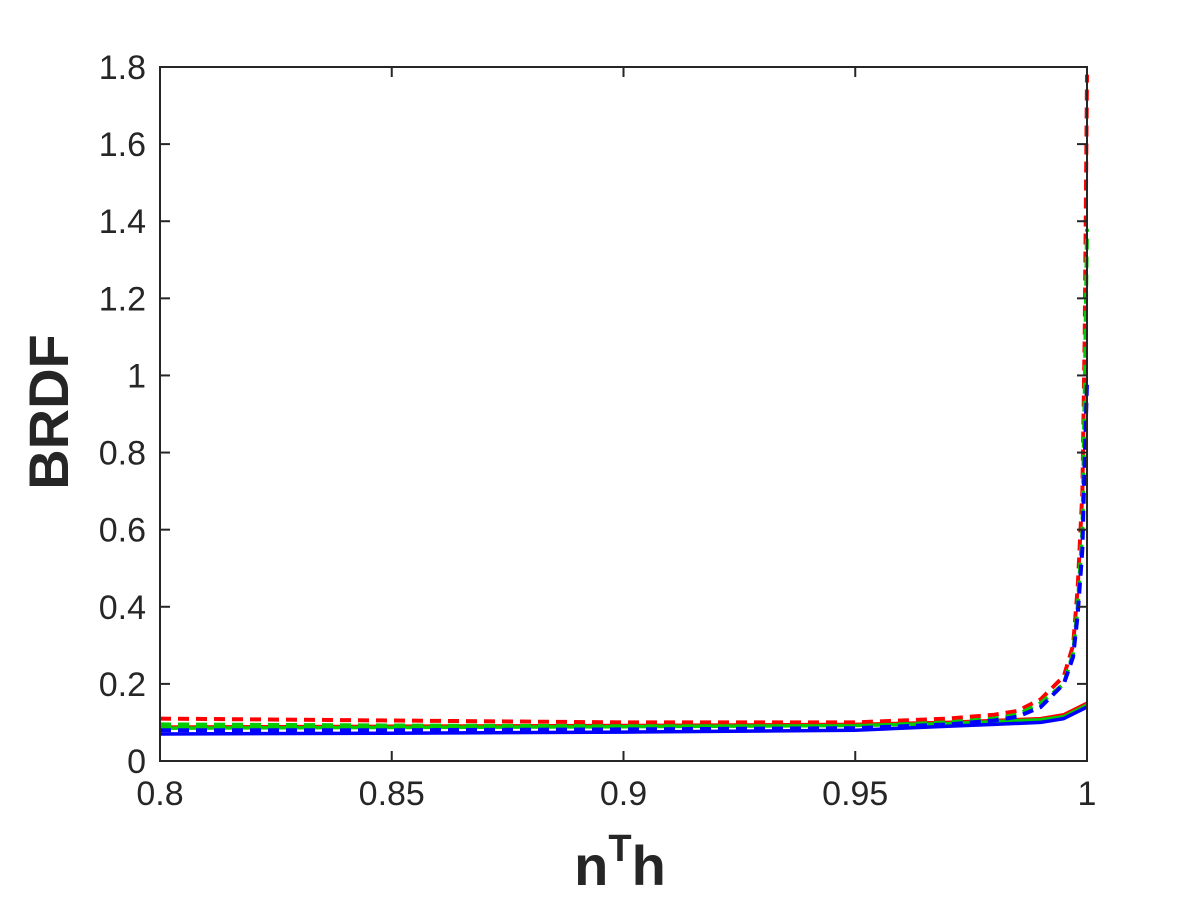 This screenshot has width=1200, height=900. Describe the element at coordinates (1087, 794) in the screenshot. I see `x-tick-label: 1` at that location.